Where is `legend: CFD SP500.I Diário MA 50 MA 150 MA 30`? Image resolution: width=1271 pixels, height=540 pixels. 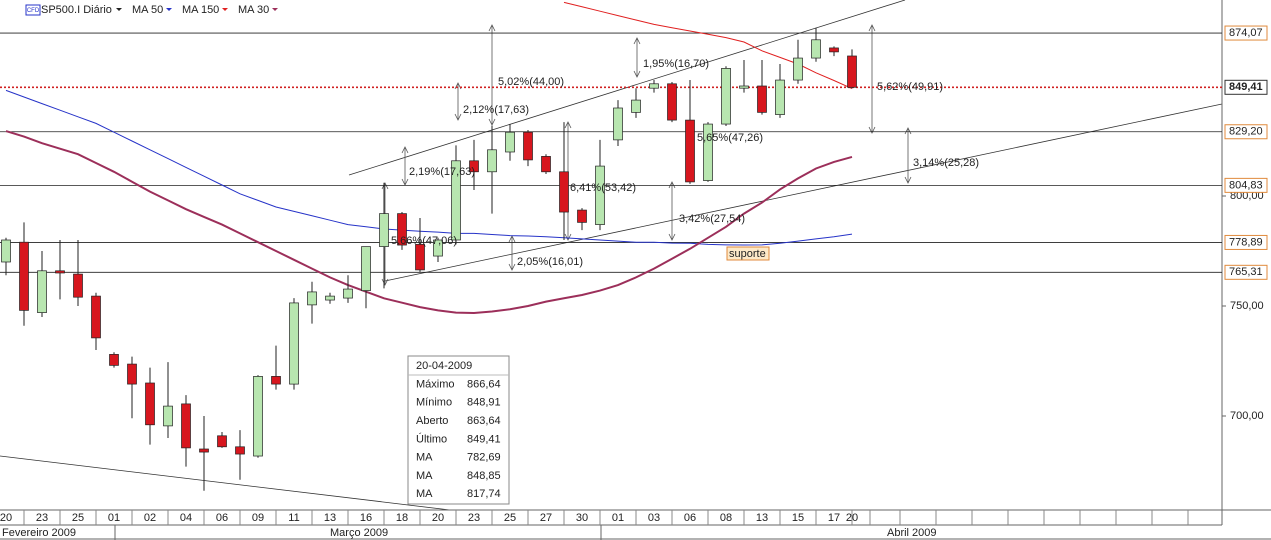 legend: CFD SP500.I Diário MA 50 MA 150 MA 30 is located at coordinates (151, 10).